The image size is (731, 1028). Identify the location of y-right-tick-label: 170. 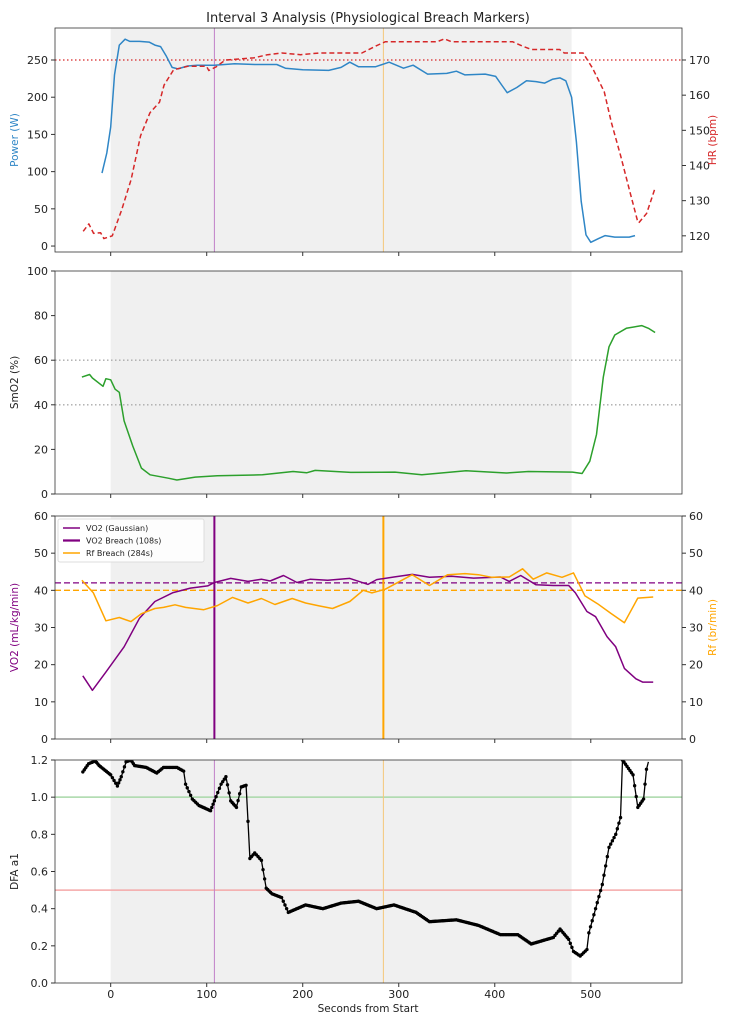
(699, 60).